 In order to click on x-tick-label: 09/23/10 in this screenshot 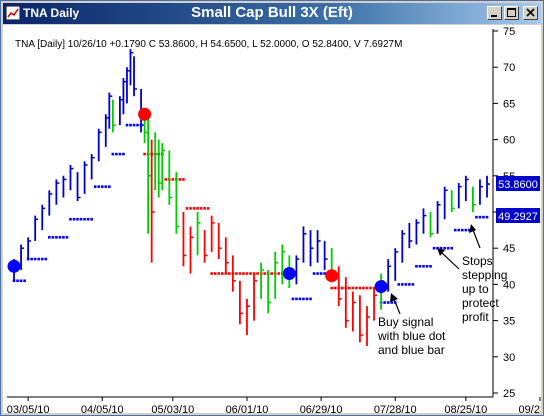, I will do `click(530, 408)`.